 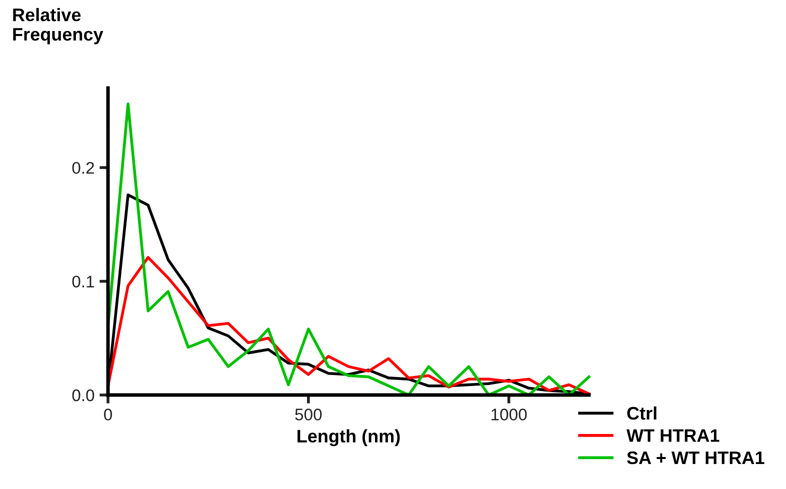 What do you see at coordinates (308, 414) in the screenshot?
I see `x-tick-label: 500` at bounding box center [308, 414].